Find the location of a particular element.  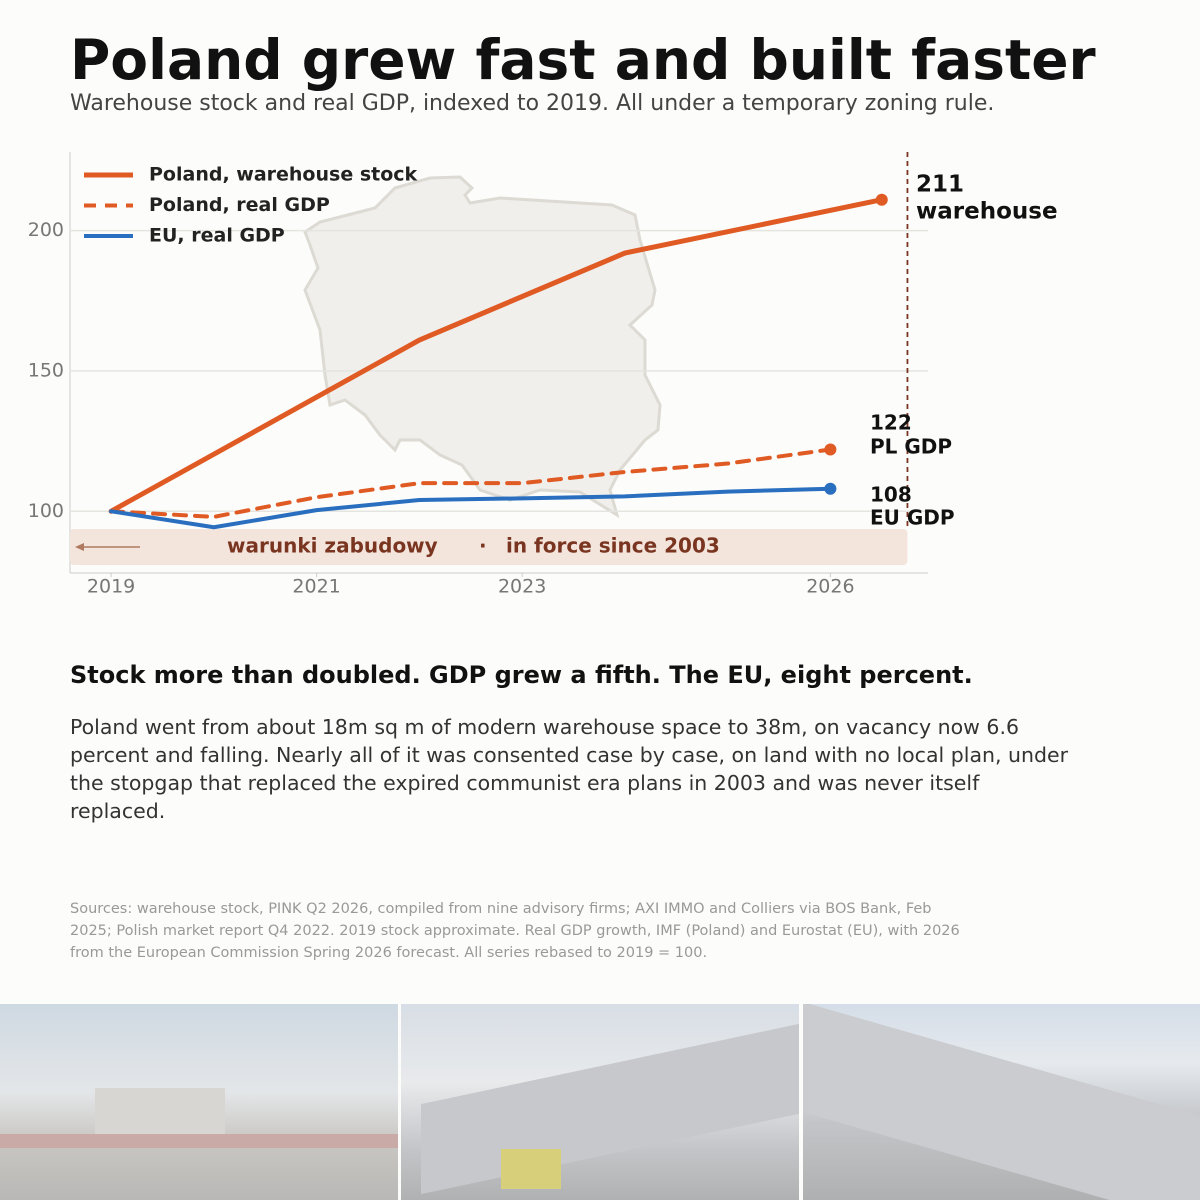

end-value-label: 122 is located at coordinates (891, 423).